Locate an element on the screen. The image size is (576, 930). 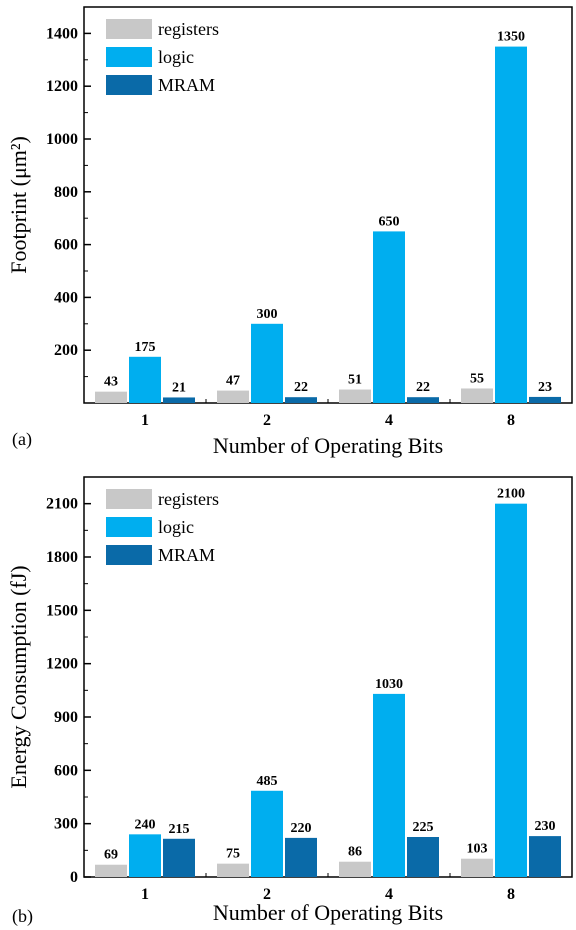
bar-value-label: 485 is located at coordinates (267, 781).